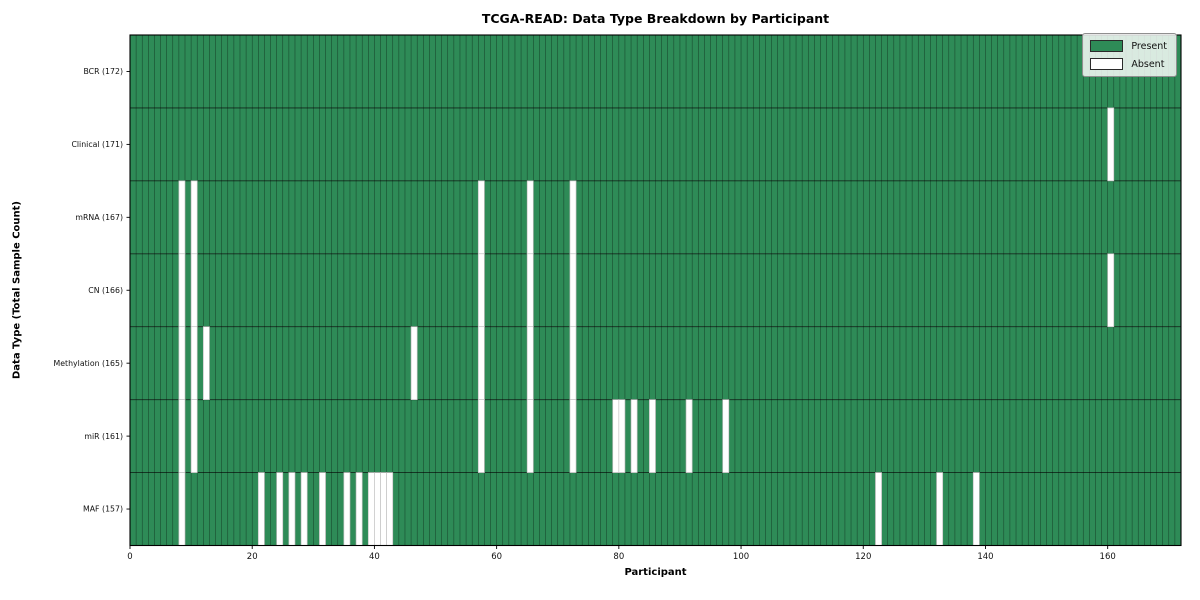 The height and width of the screenshot is (600, 1200). Describe the element at coordinates (103, 509) in the screenshot. I see `y-tick-label: MAF (157)` at that location.